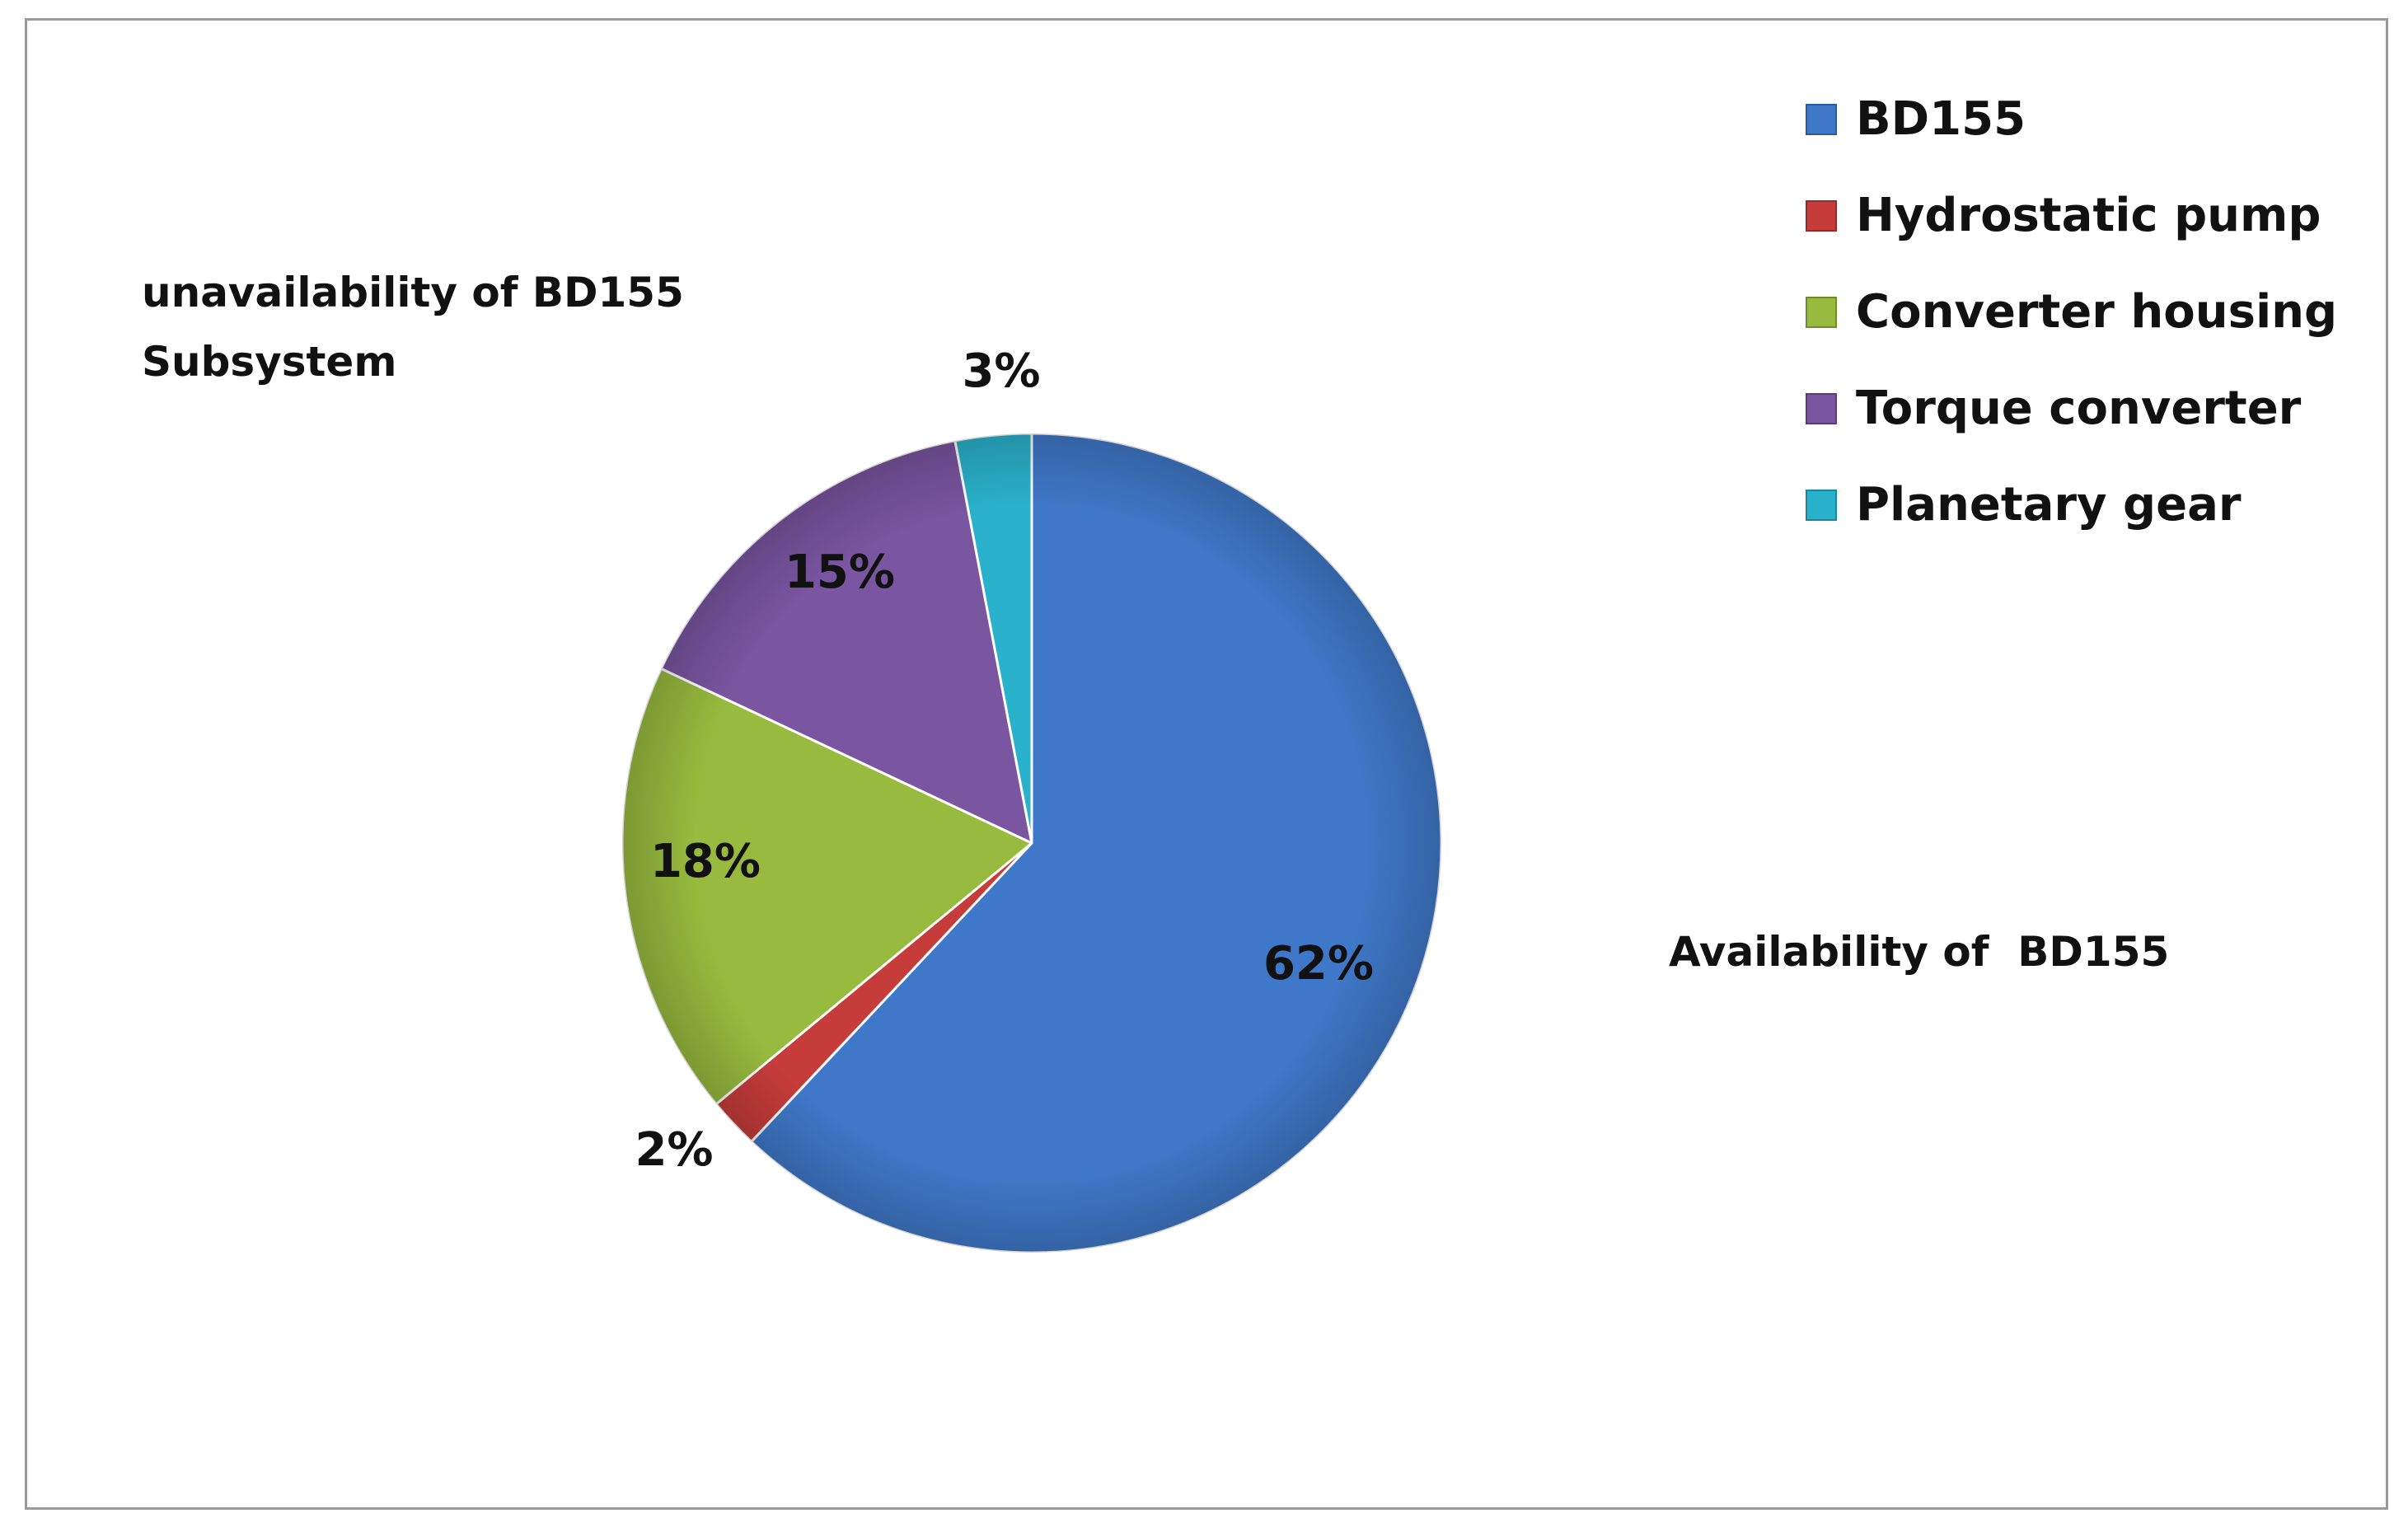 The height and width of the screenshot is (1532, 2408). Describe the element at coordinates (1821, 312) in the screenshot. I see `legend-swatch-converter-housing` at that location.